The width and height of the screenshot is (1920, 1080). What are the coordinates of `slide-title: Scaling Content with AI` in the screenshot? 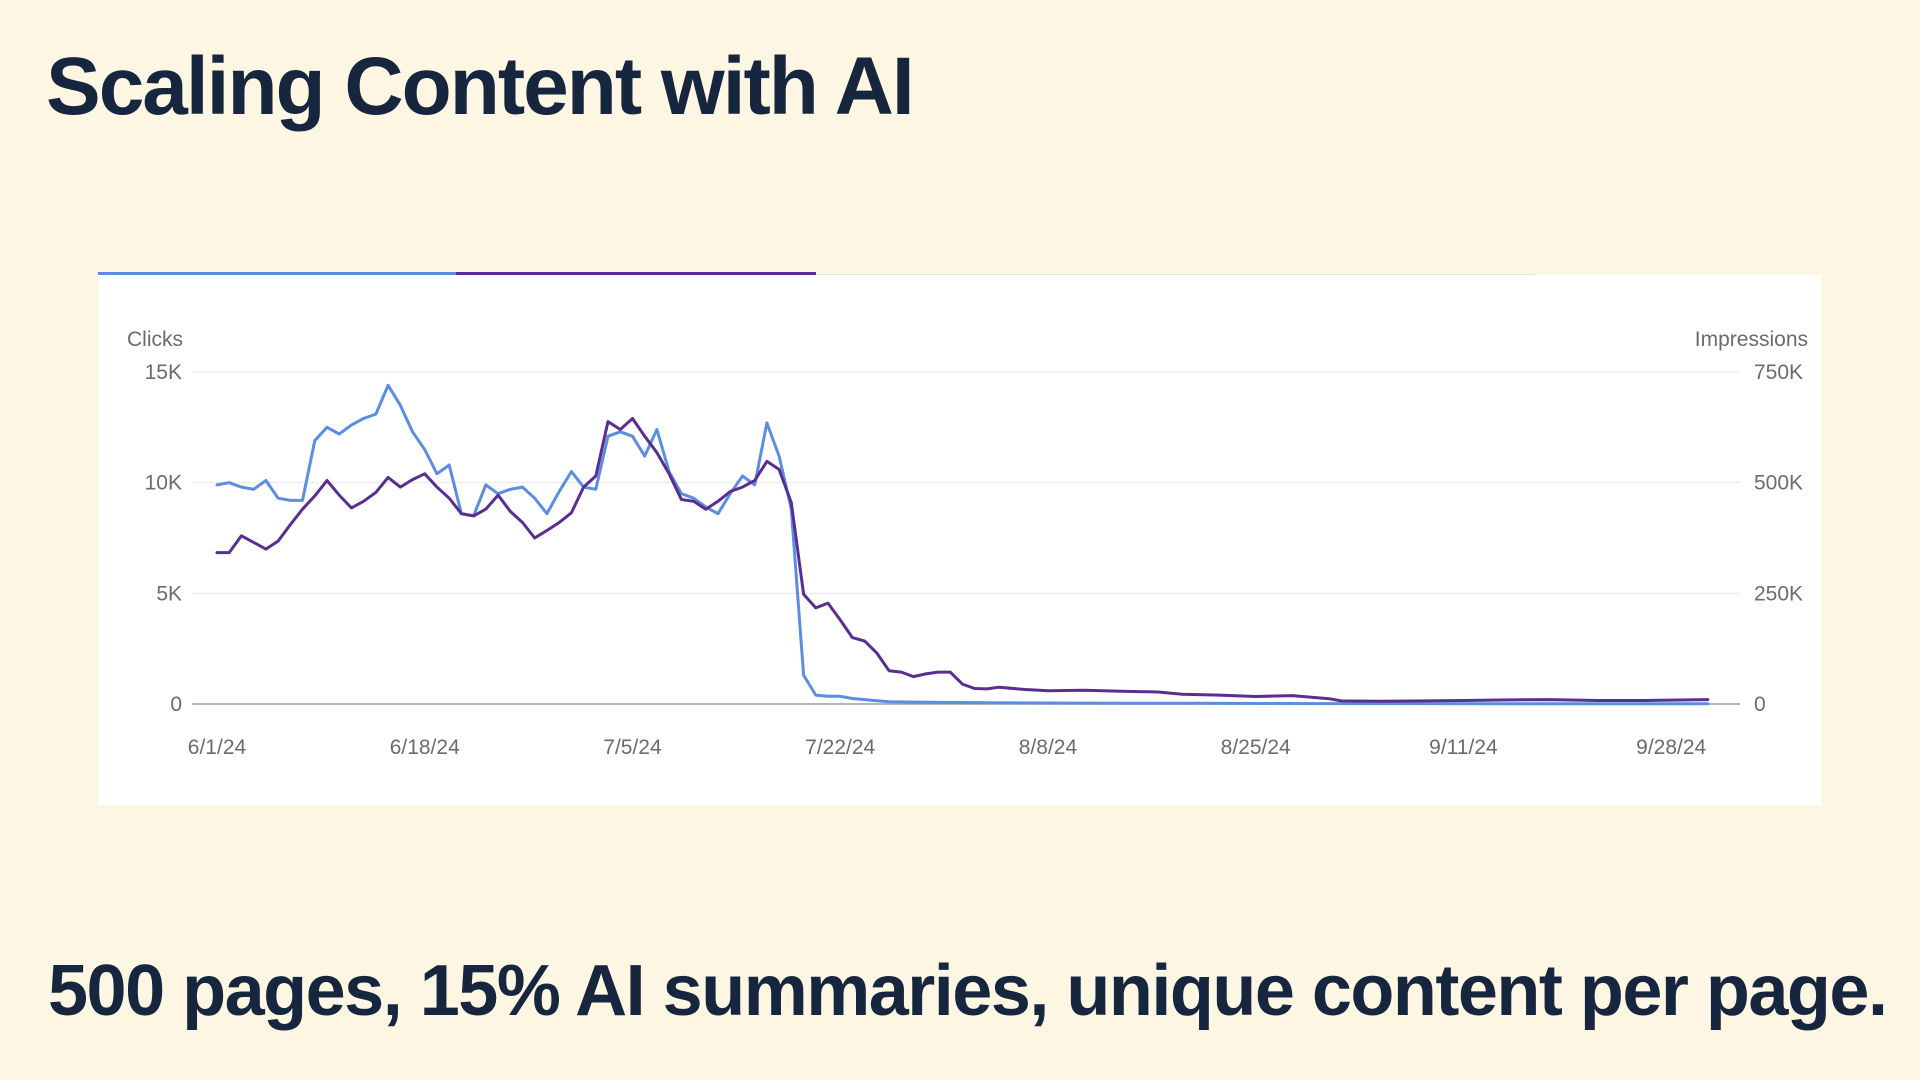 It's located at (480, 86).